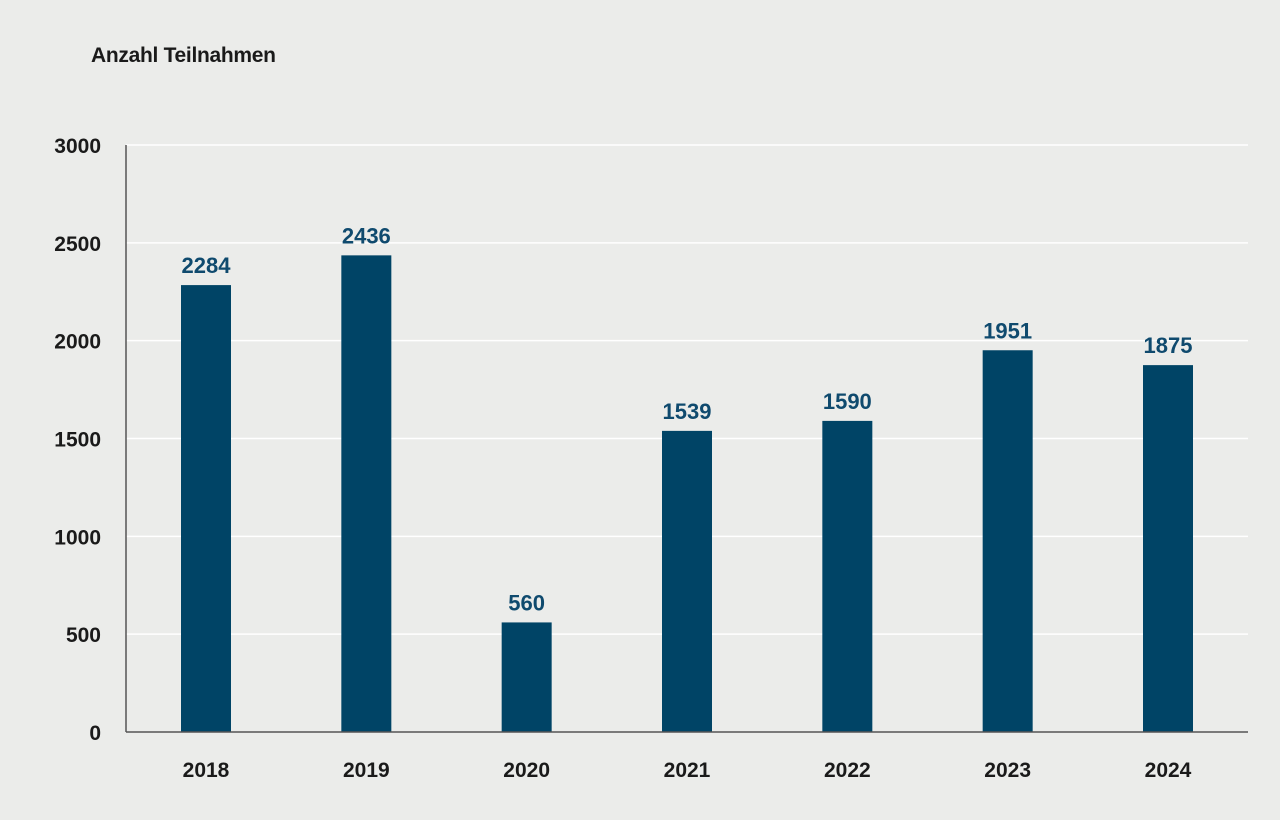 This screenshot has width=1280, height=820. Describe the element at coordinates (95, 733) in the screenshot. I see `y-tick-label: 0` at that location.